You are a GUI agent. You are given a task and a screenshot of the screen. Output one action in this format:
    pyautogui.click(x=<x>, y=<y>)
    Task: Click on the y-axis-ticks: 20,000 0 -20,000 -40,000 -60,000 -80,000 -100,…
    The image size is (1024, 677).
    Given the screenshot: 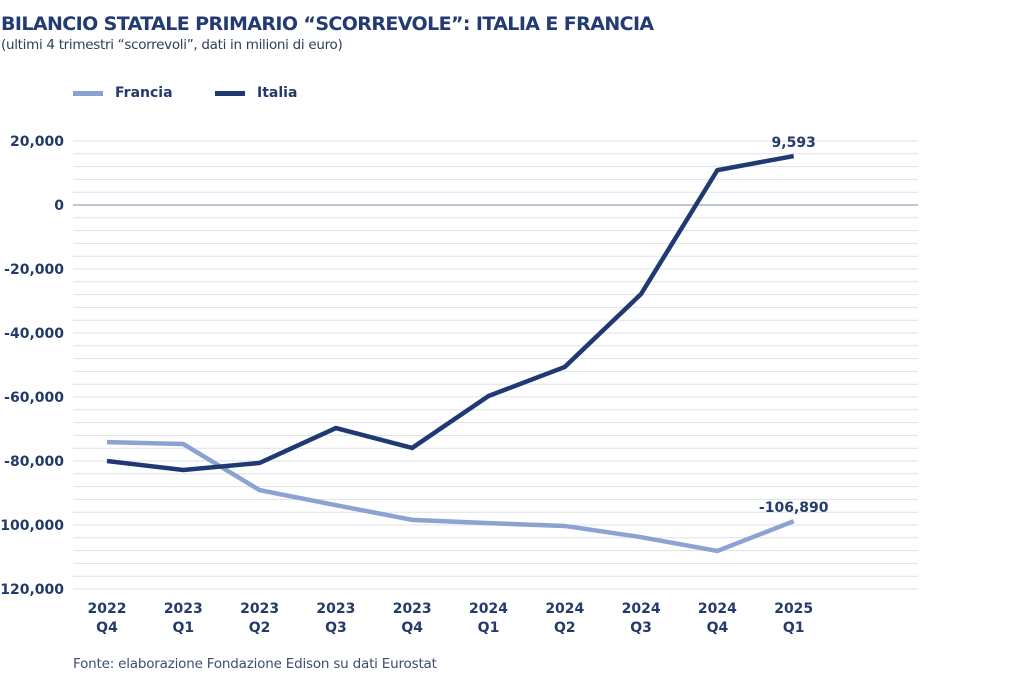 What is the action you would take?
    pyautogui.click(x=32, y=366)
    